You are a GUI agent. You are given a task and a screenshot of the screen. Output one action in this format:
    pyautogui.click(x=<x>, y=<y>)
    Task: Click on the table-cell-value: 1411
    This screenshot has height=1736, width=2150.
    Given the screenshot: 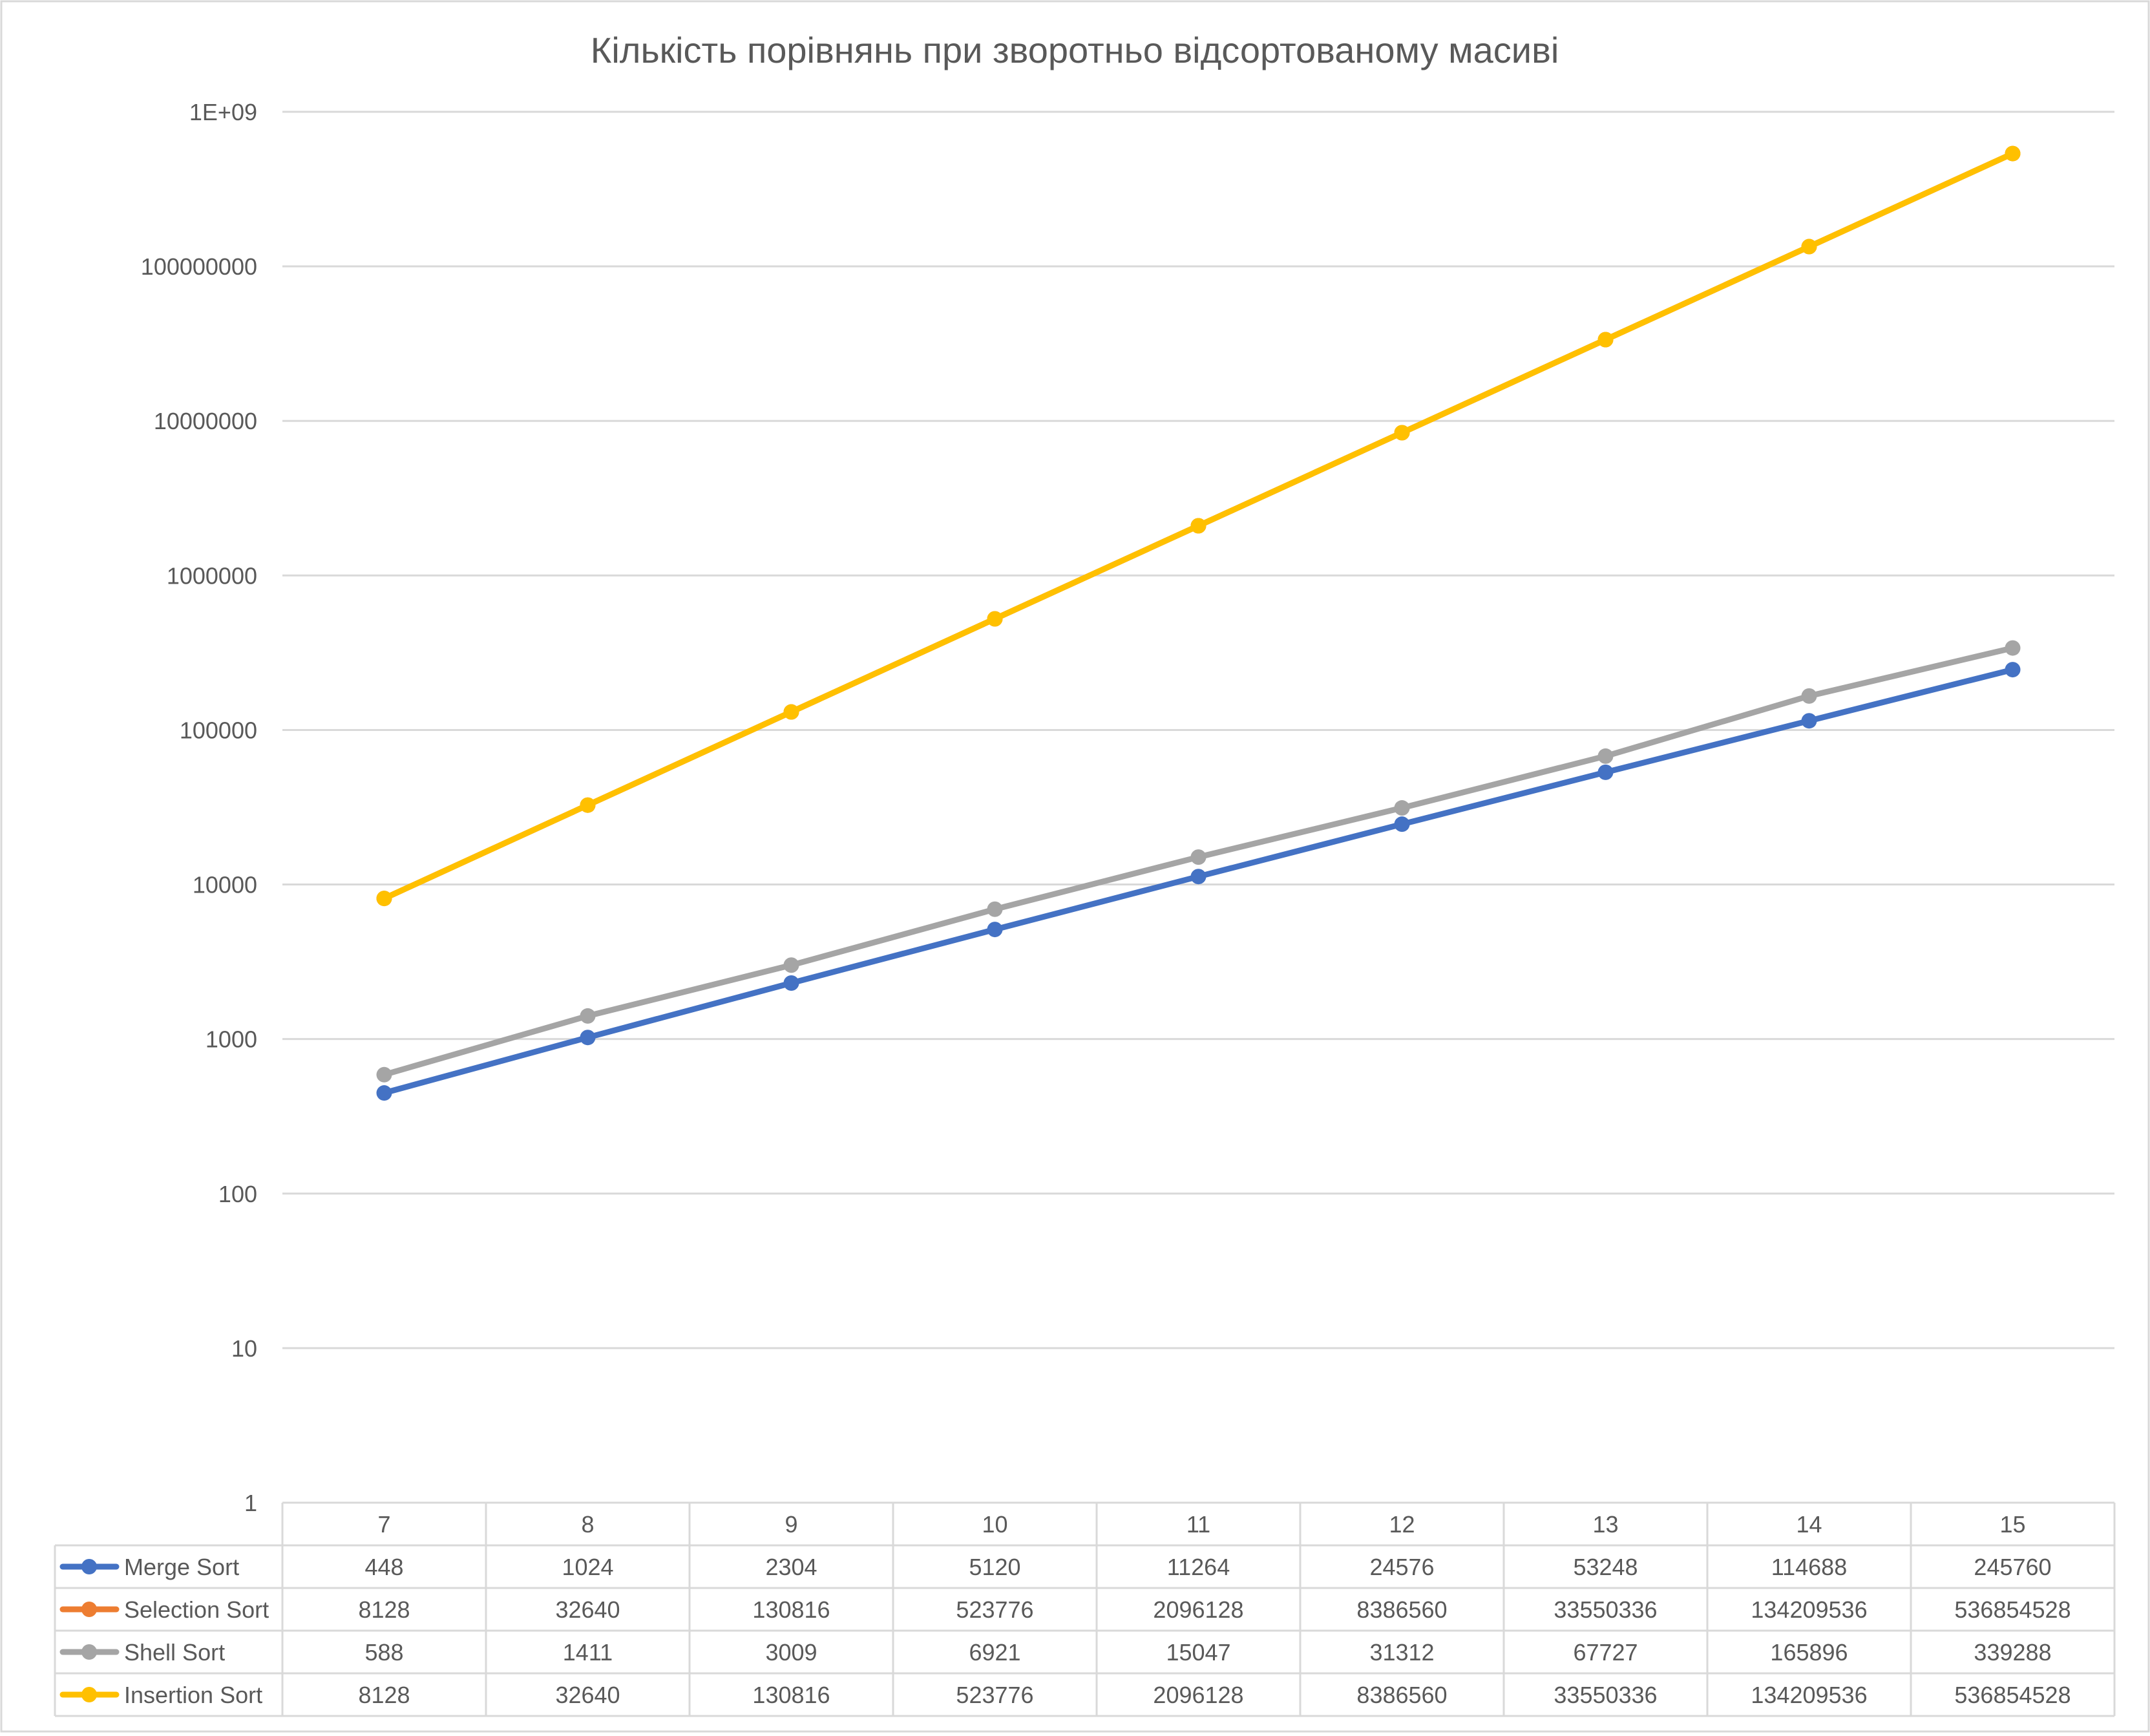 What is the action you would take?
    pyautogui.click(x=588, y=1652)
    